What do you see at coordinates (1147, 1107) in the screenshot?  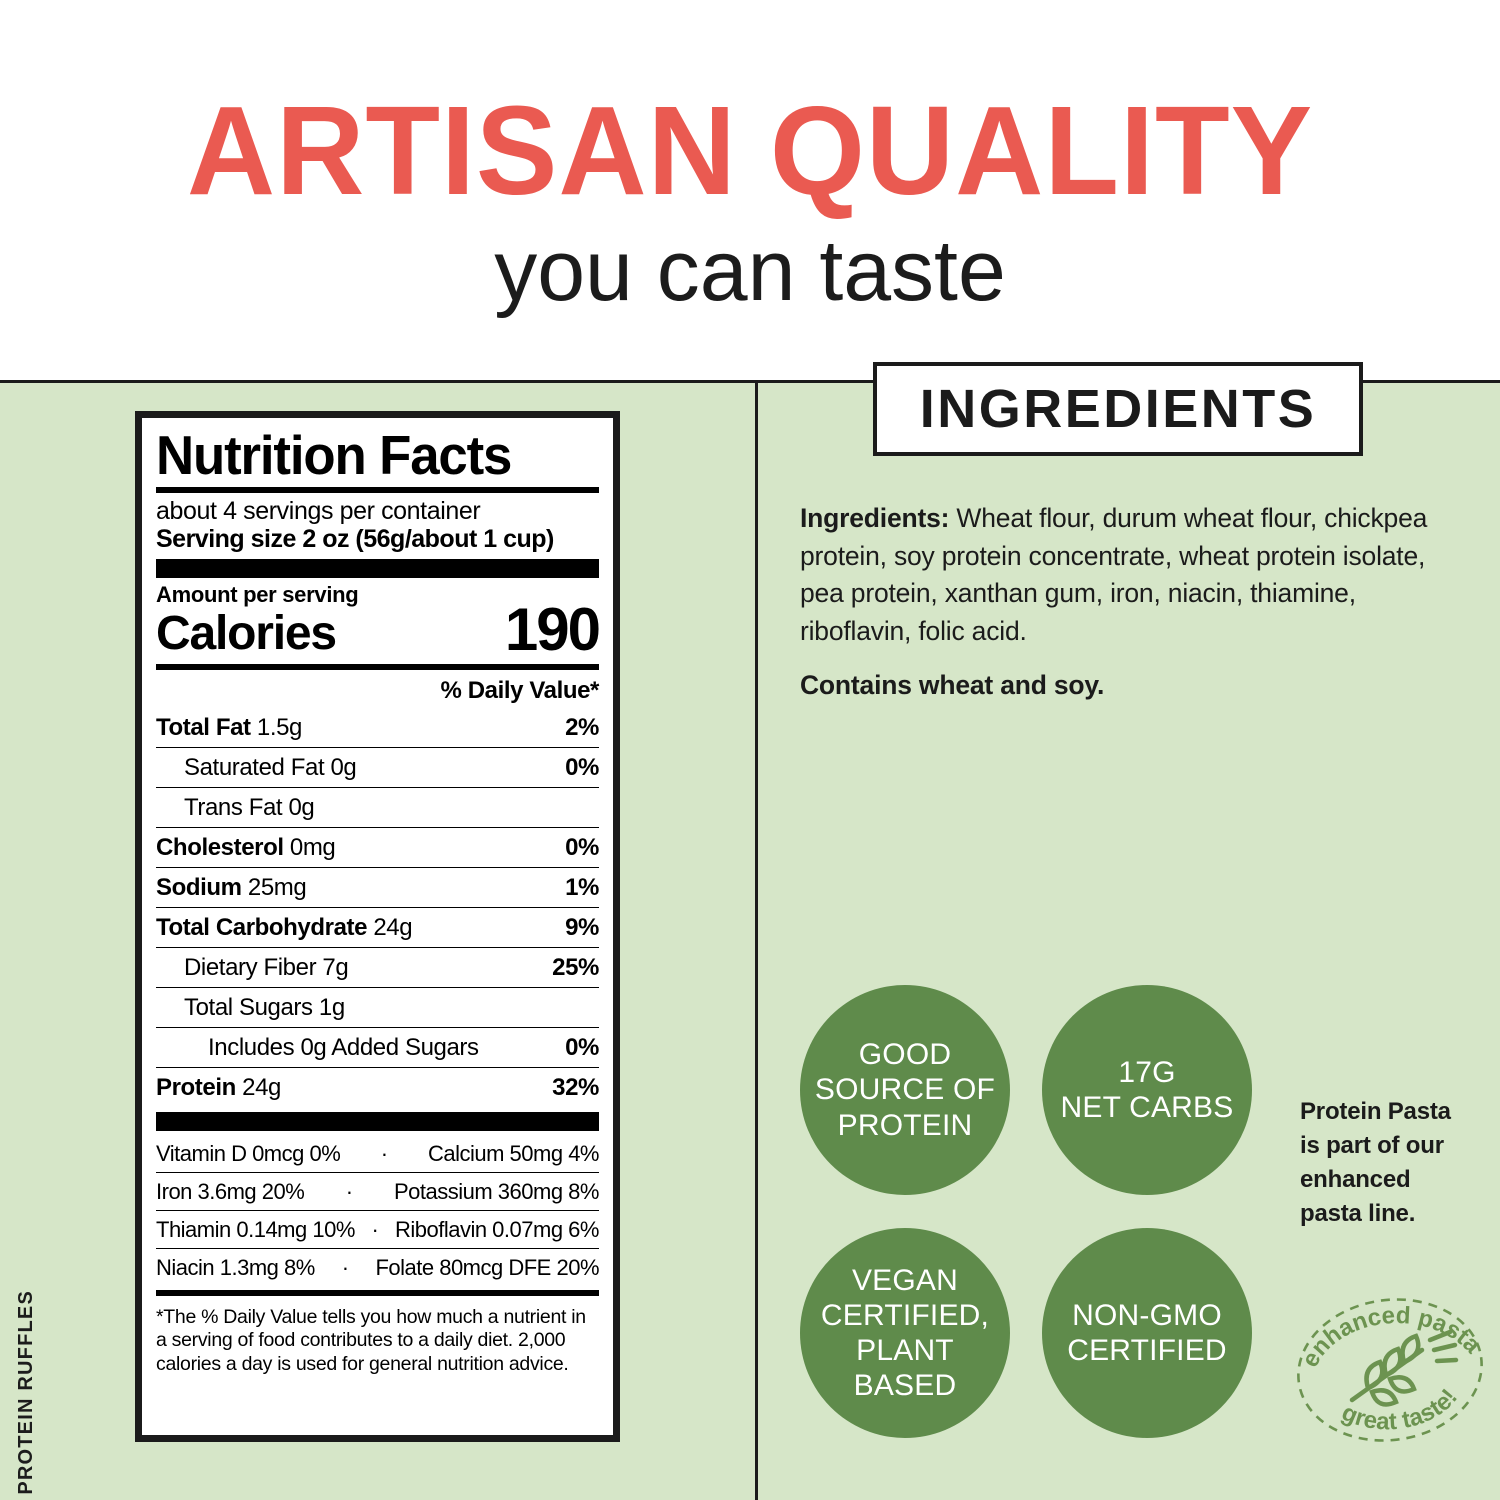 I see `badge-line-2: NET CARBS` at bounding box center [1147, 1107].